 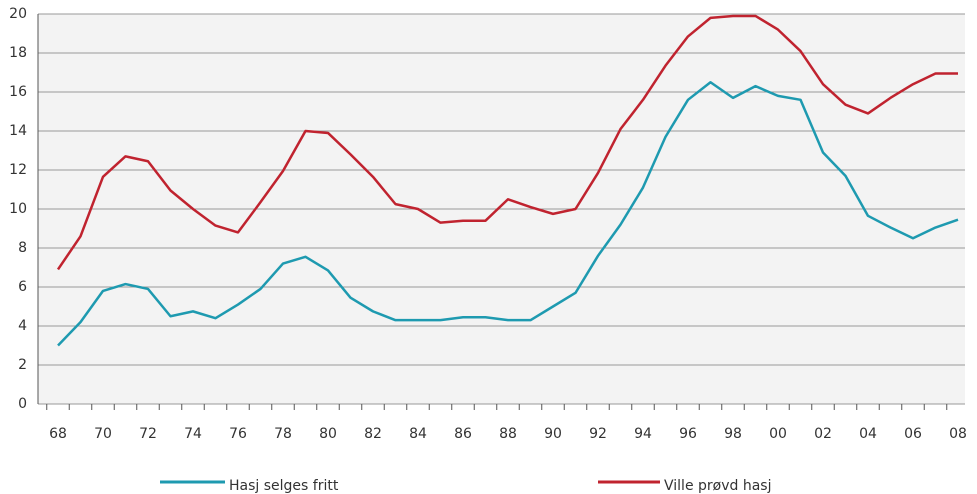 I want to click on x-tick-label: 04, so click(x=868, y=434).